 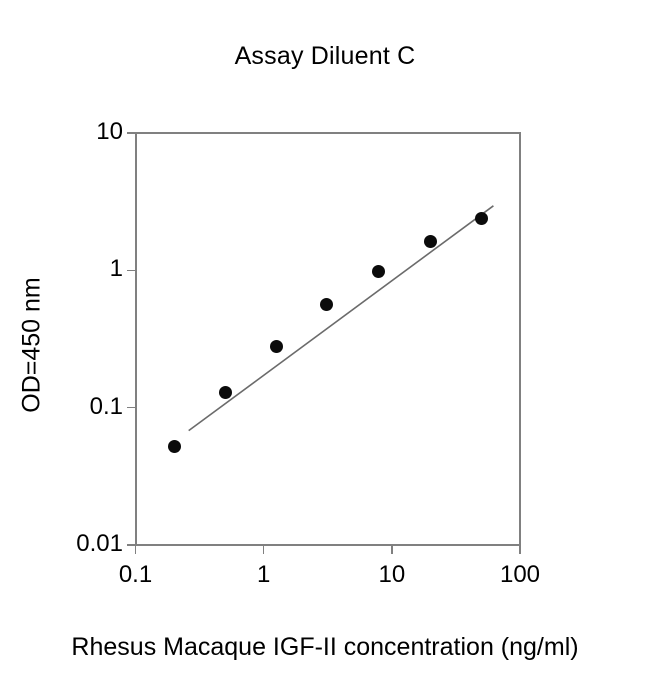 What do you see at coordinates (106, 406) in the screenshot?
I see `y-tick-label: 0.1` at bounding box center [106, 406].